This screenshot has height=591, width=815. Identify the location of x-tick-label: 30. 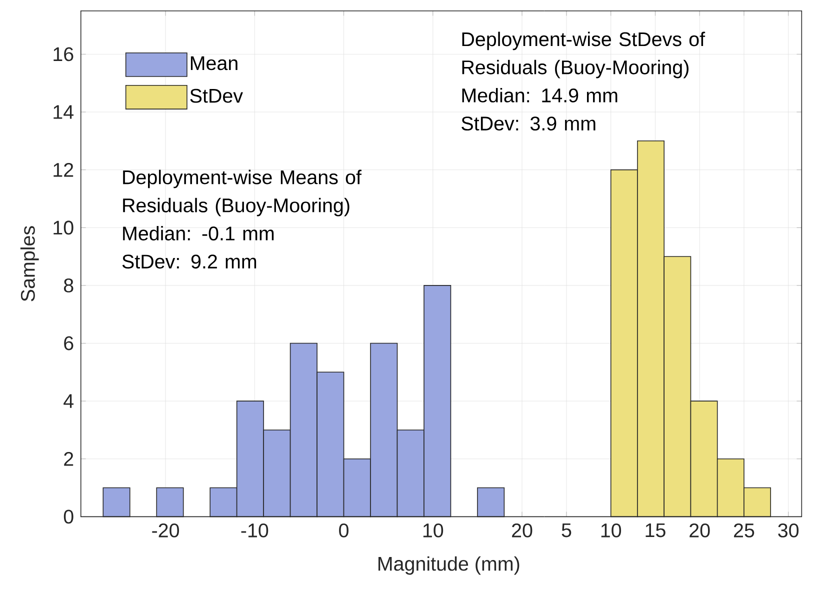
(788, 531).